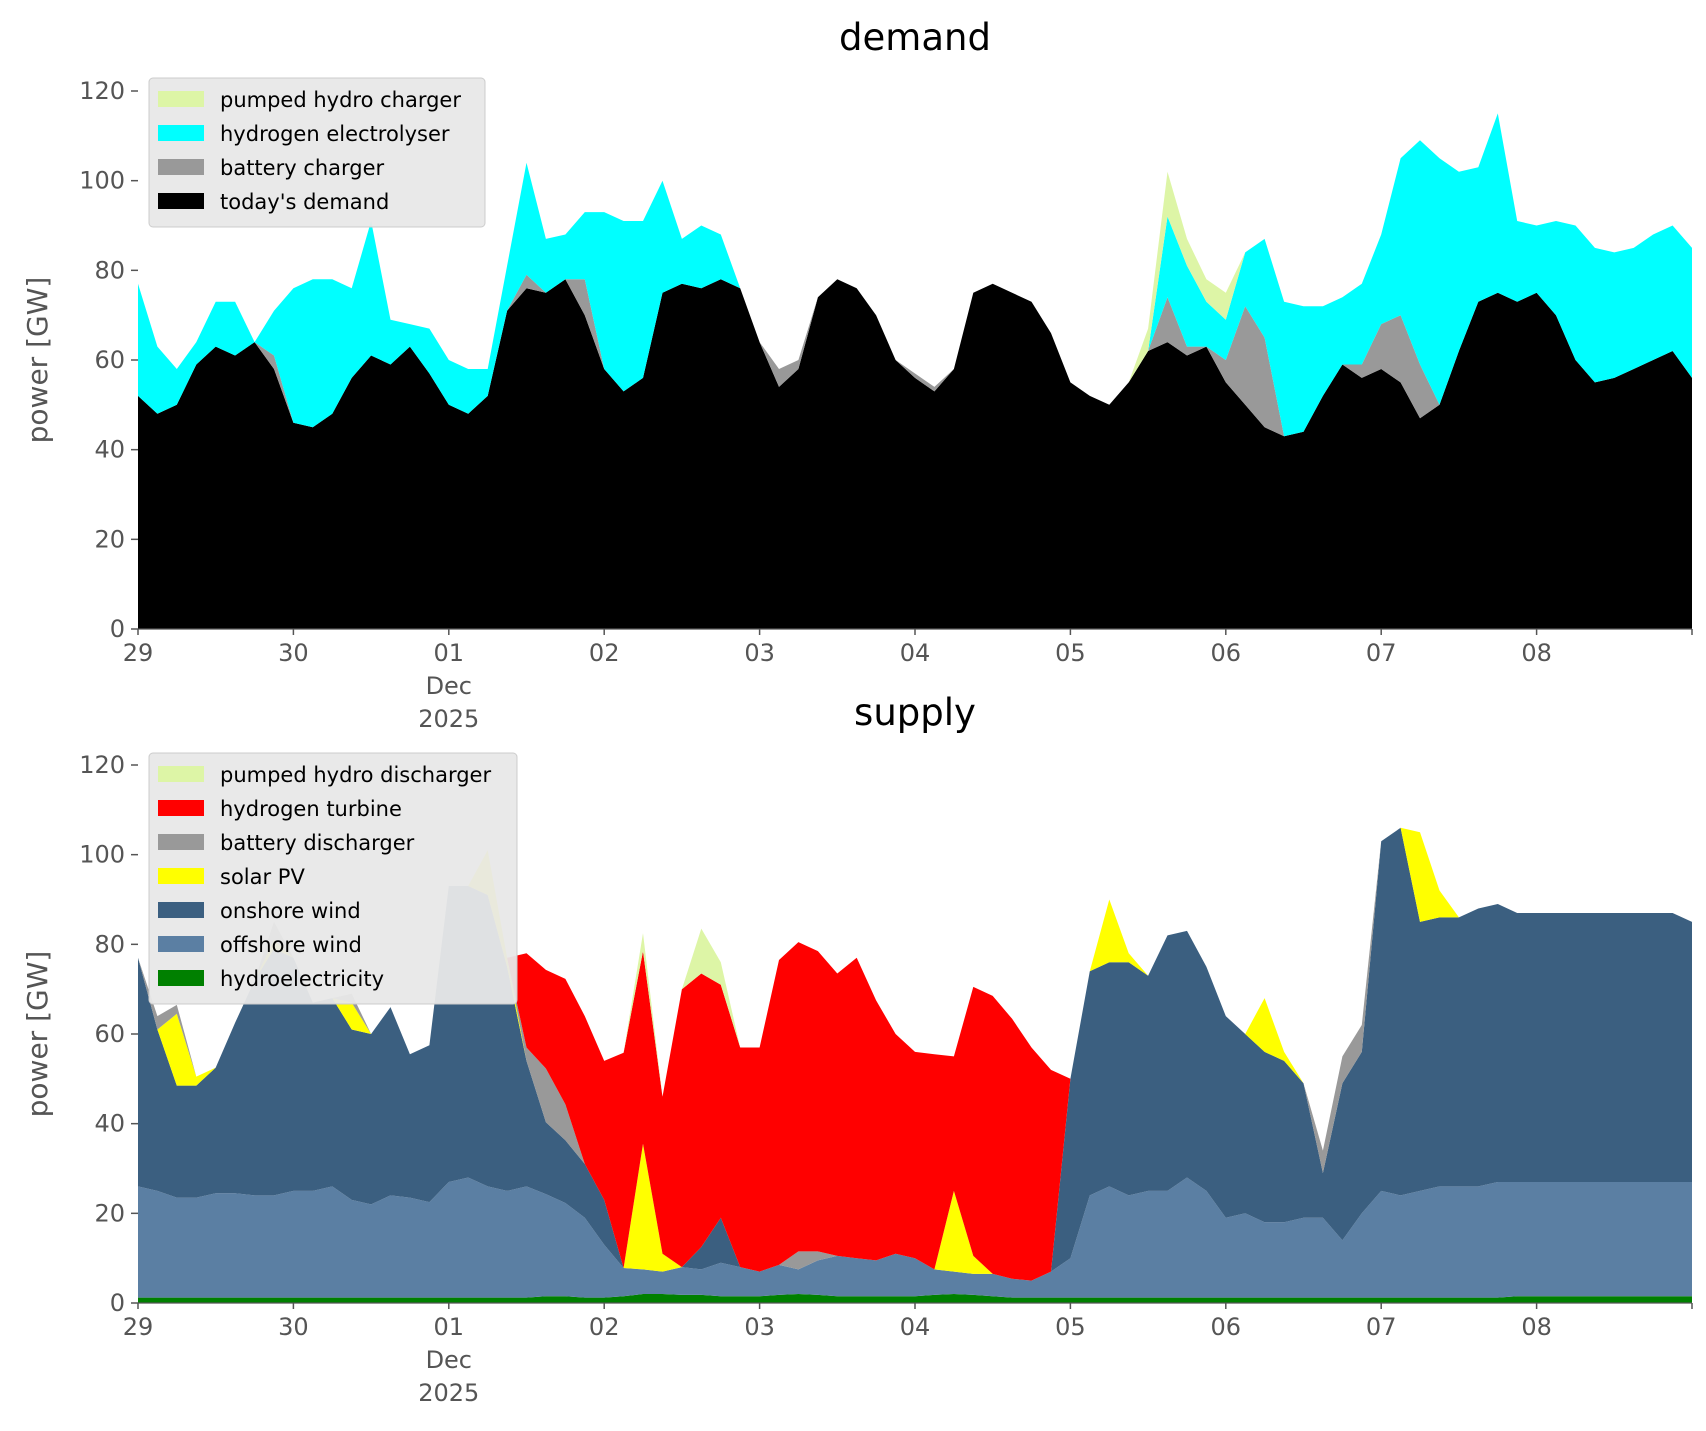 The width and height of the screenshot is (1706, 1431). I want to click on legend-item-label: hydrogen electrolyser, so click(335, 134).